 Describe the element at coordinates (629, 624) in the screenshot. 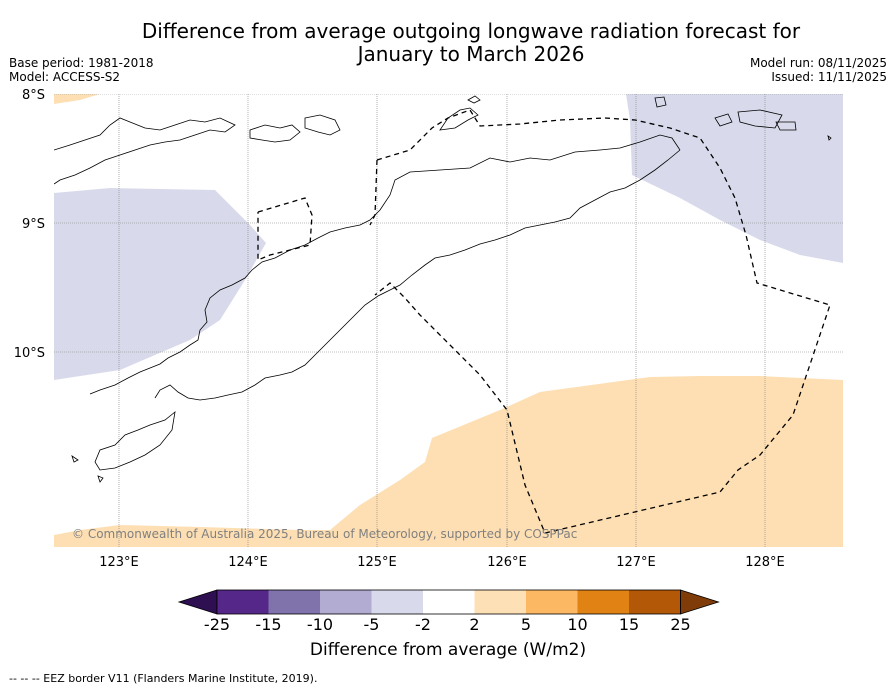

I see `colorbar-tick-label: 15` at that location.